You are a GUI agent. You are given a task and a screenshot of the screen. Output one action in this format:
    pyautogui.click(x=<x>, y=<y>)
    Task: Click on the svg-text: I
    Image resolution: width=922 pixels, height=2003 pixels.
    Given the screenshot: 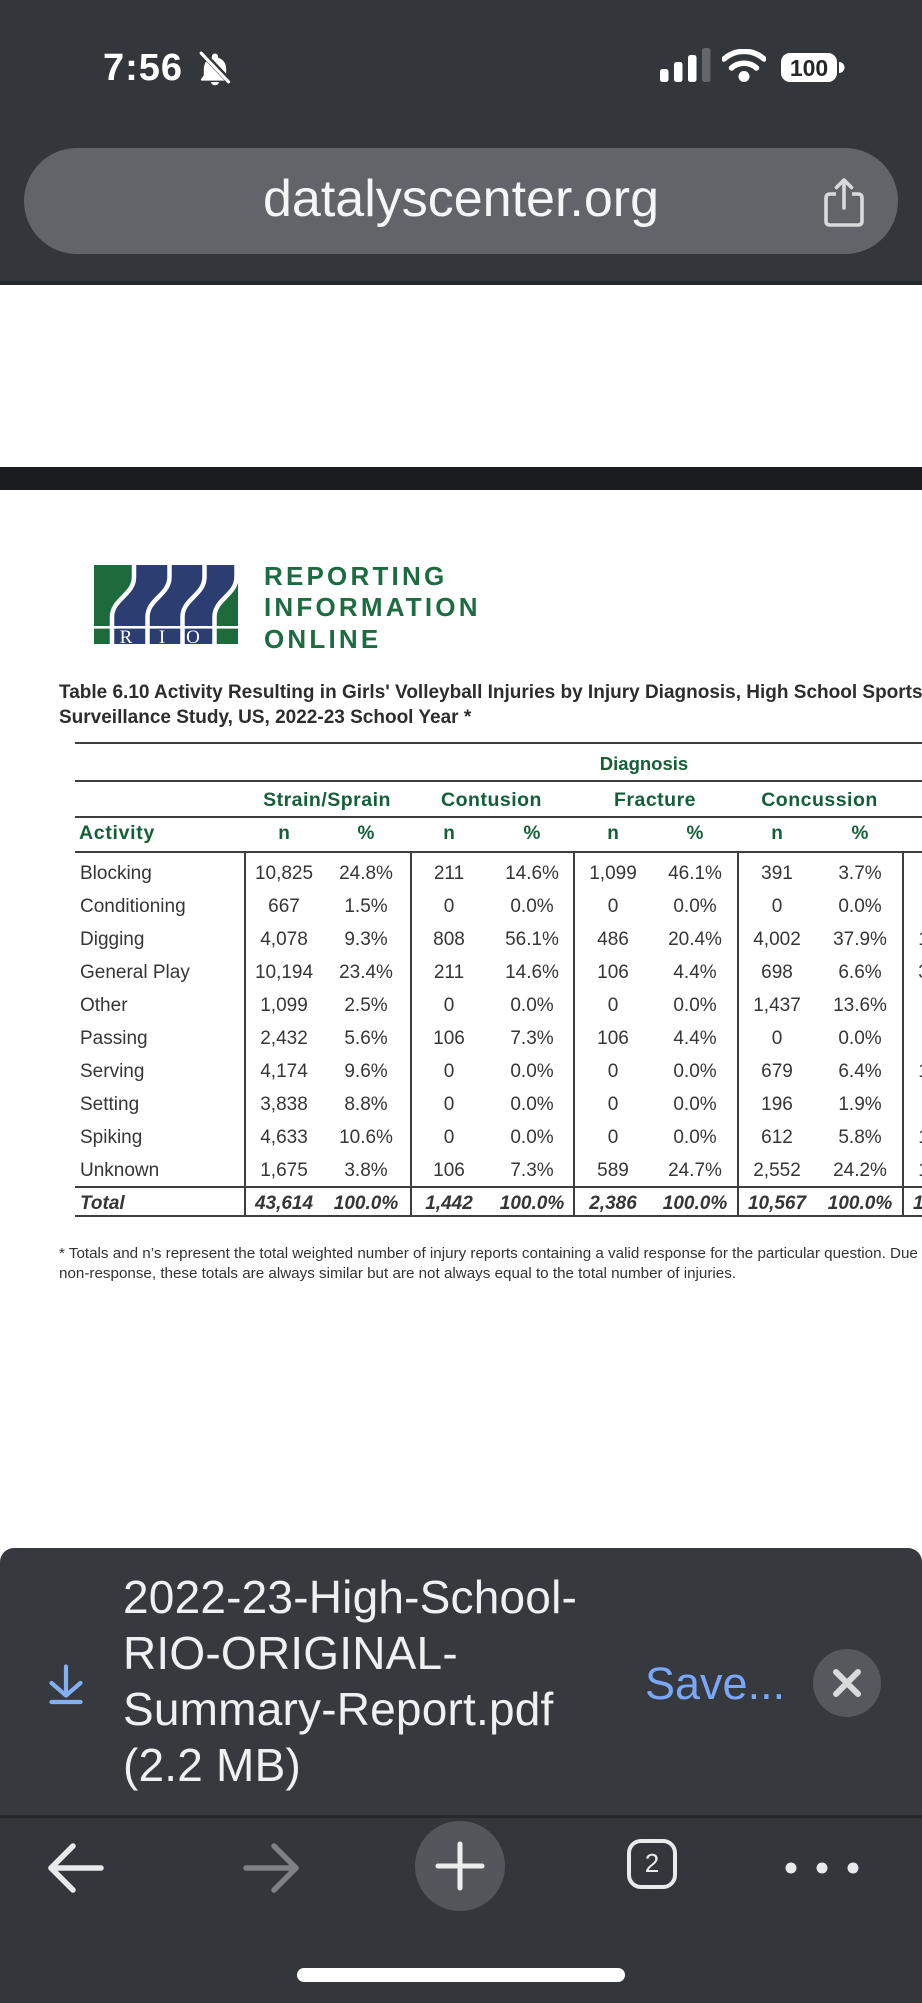 What is the action you would take?
    pyautogui.click(x=162, y=635)
    